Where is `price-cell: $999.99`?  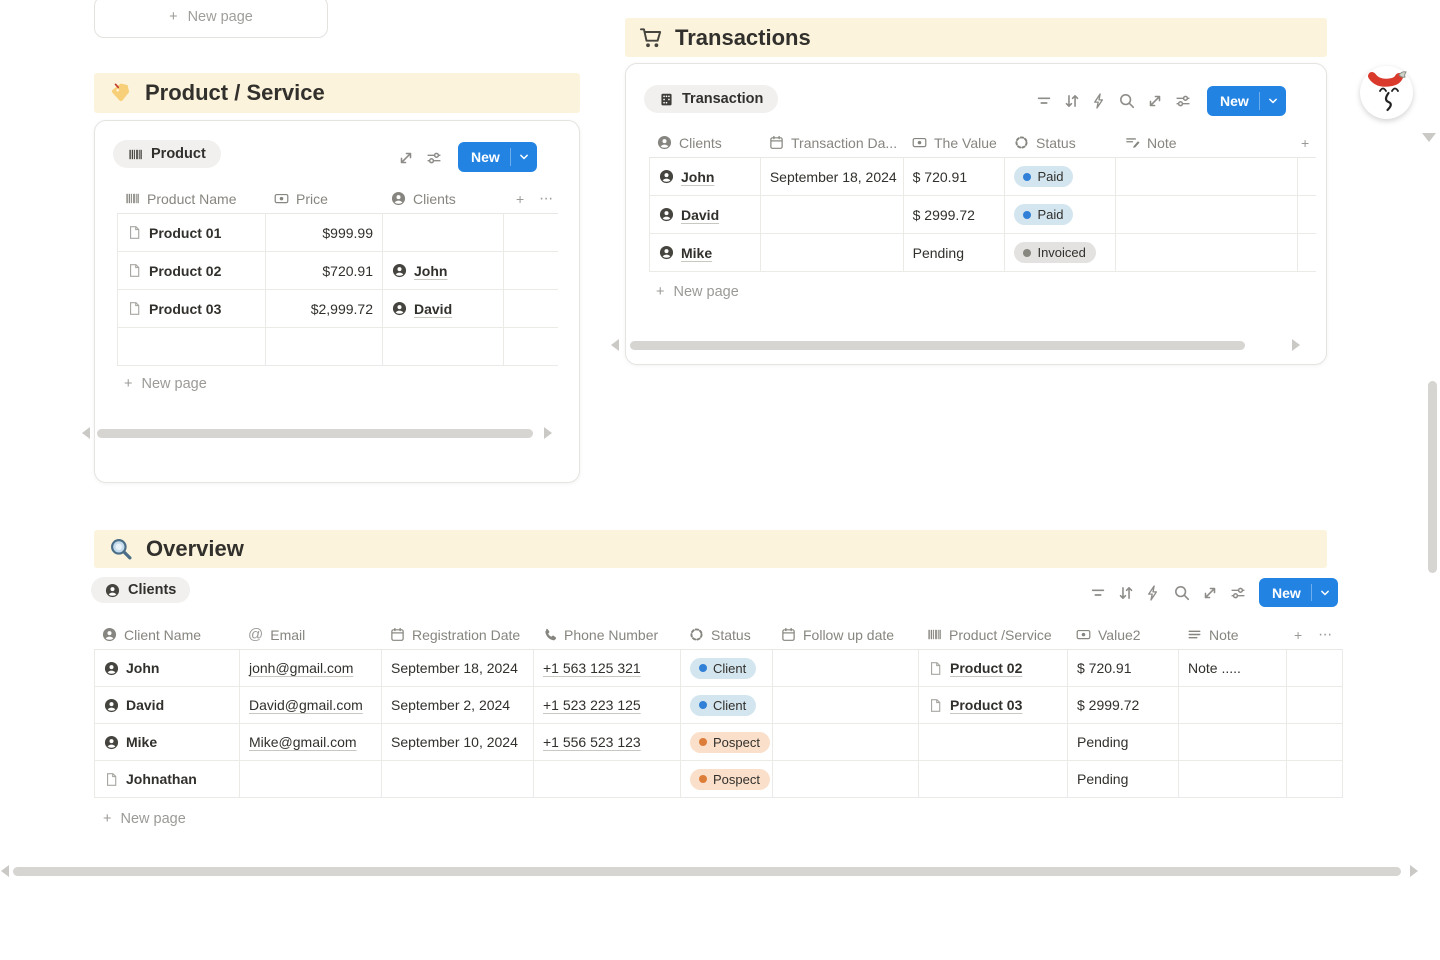 price-cell: $999.99 is located at coordinates (324, 232).